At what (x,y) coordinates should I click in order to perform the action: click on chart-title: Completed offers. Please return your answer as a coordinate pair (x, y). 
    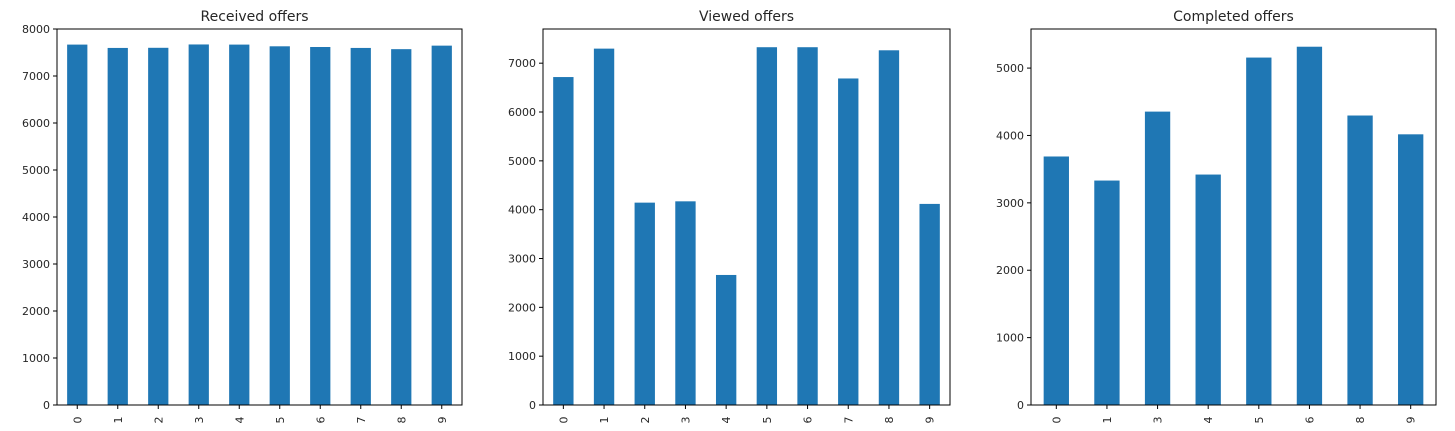
    Looking at the image, I should click on (1233, 17).